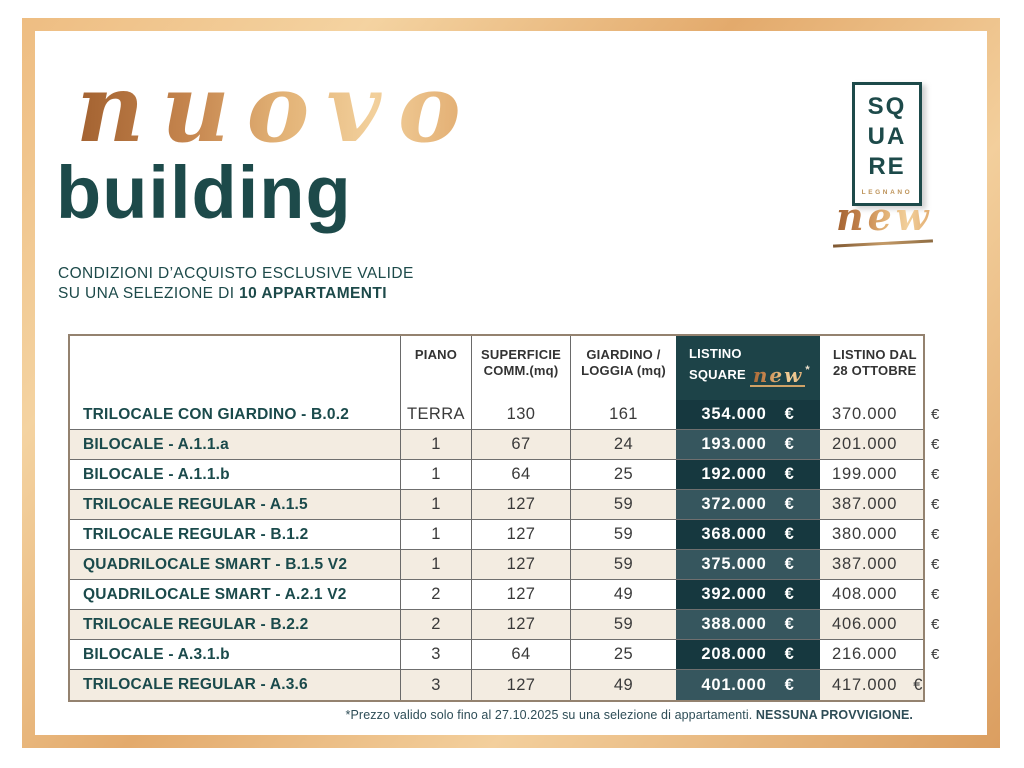 The image size is (1024, 768). I want to click on subtitle-line2-prefix: SU UNA SELEZIONE DI, so click(149, 293).